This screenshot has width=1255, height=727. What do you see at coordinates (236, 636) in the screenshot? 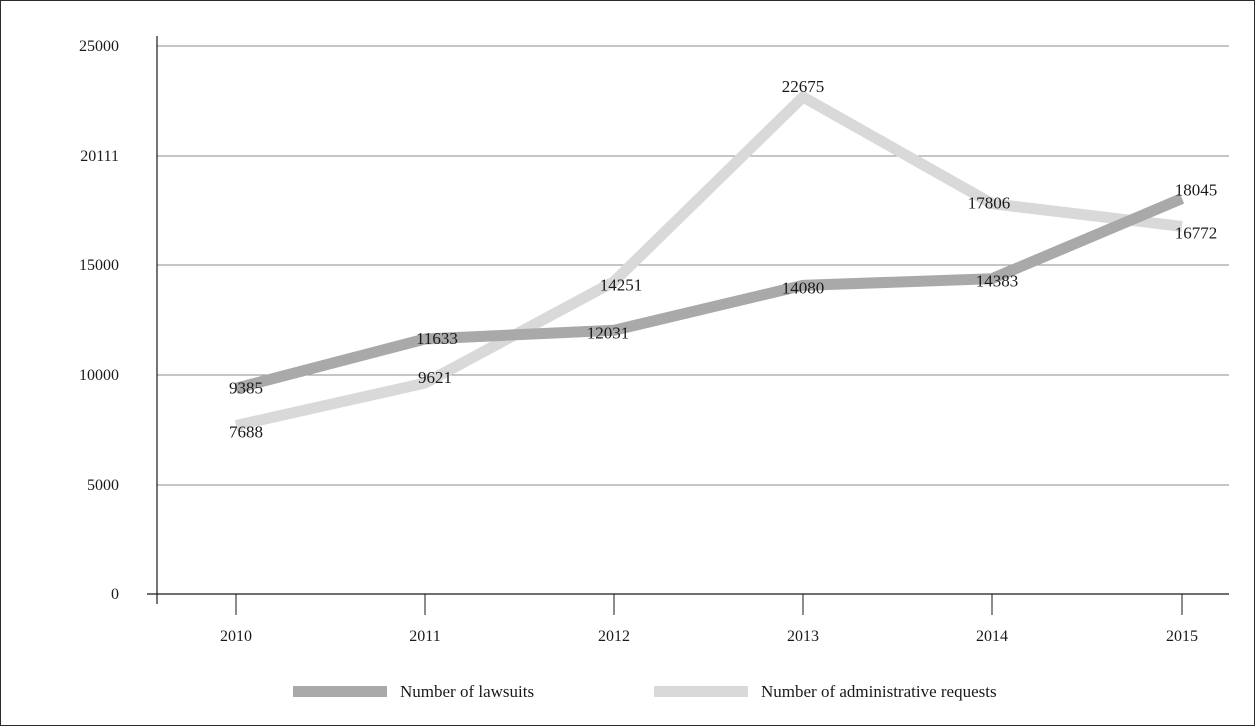
I see `x-tick-label: 2010` at bounding box center [236, 636].